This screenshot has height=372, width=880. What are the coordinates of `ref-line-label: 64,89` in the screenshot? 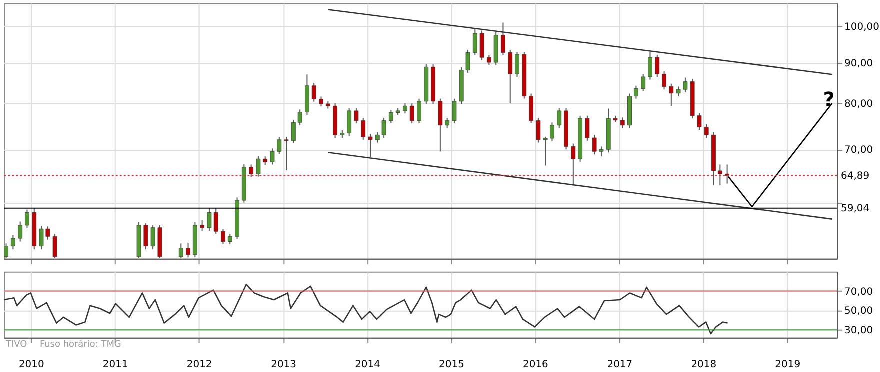 It's located at (855, 176).